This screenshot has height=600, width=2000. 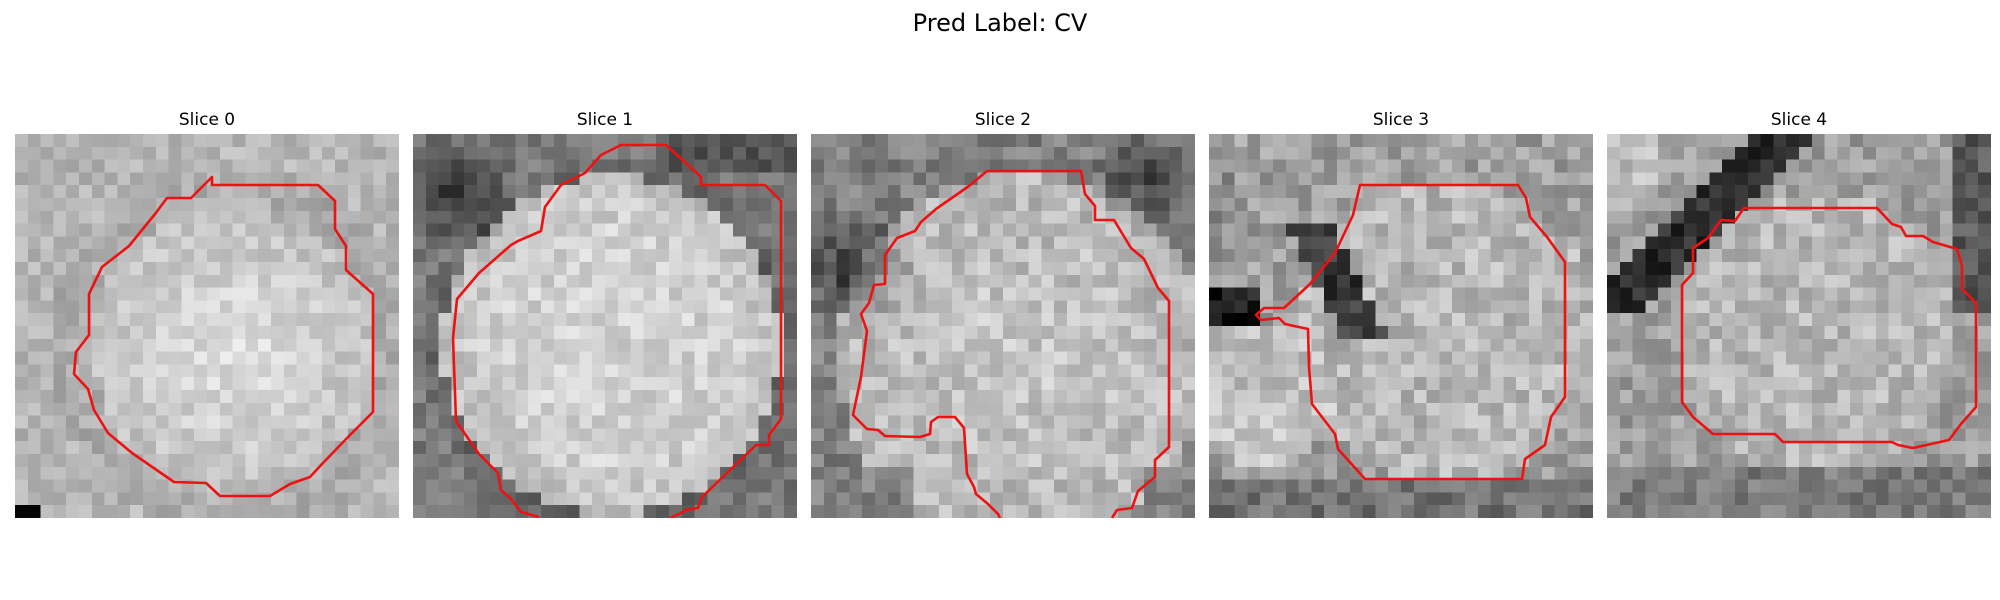 What do you see at coordinates (1003, 120) in the screenshot?
I see `slice-title: Slice 2` at bounding box center [1003, 120].